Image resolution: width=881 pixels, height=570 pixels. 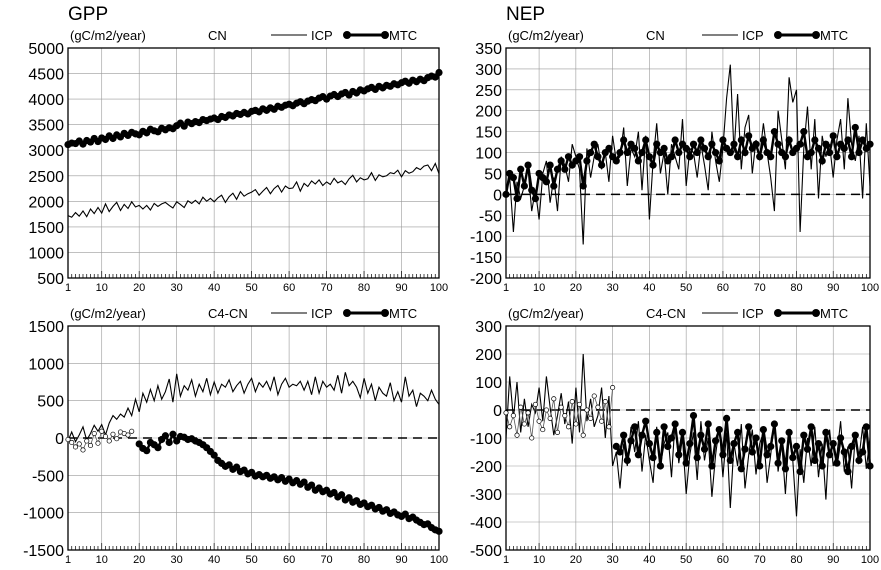 What do you see at coordinates (743, 443) in the screenshot?
I see `series-line-mtc` at bounding box center [743, 443].